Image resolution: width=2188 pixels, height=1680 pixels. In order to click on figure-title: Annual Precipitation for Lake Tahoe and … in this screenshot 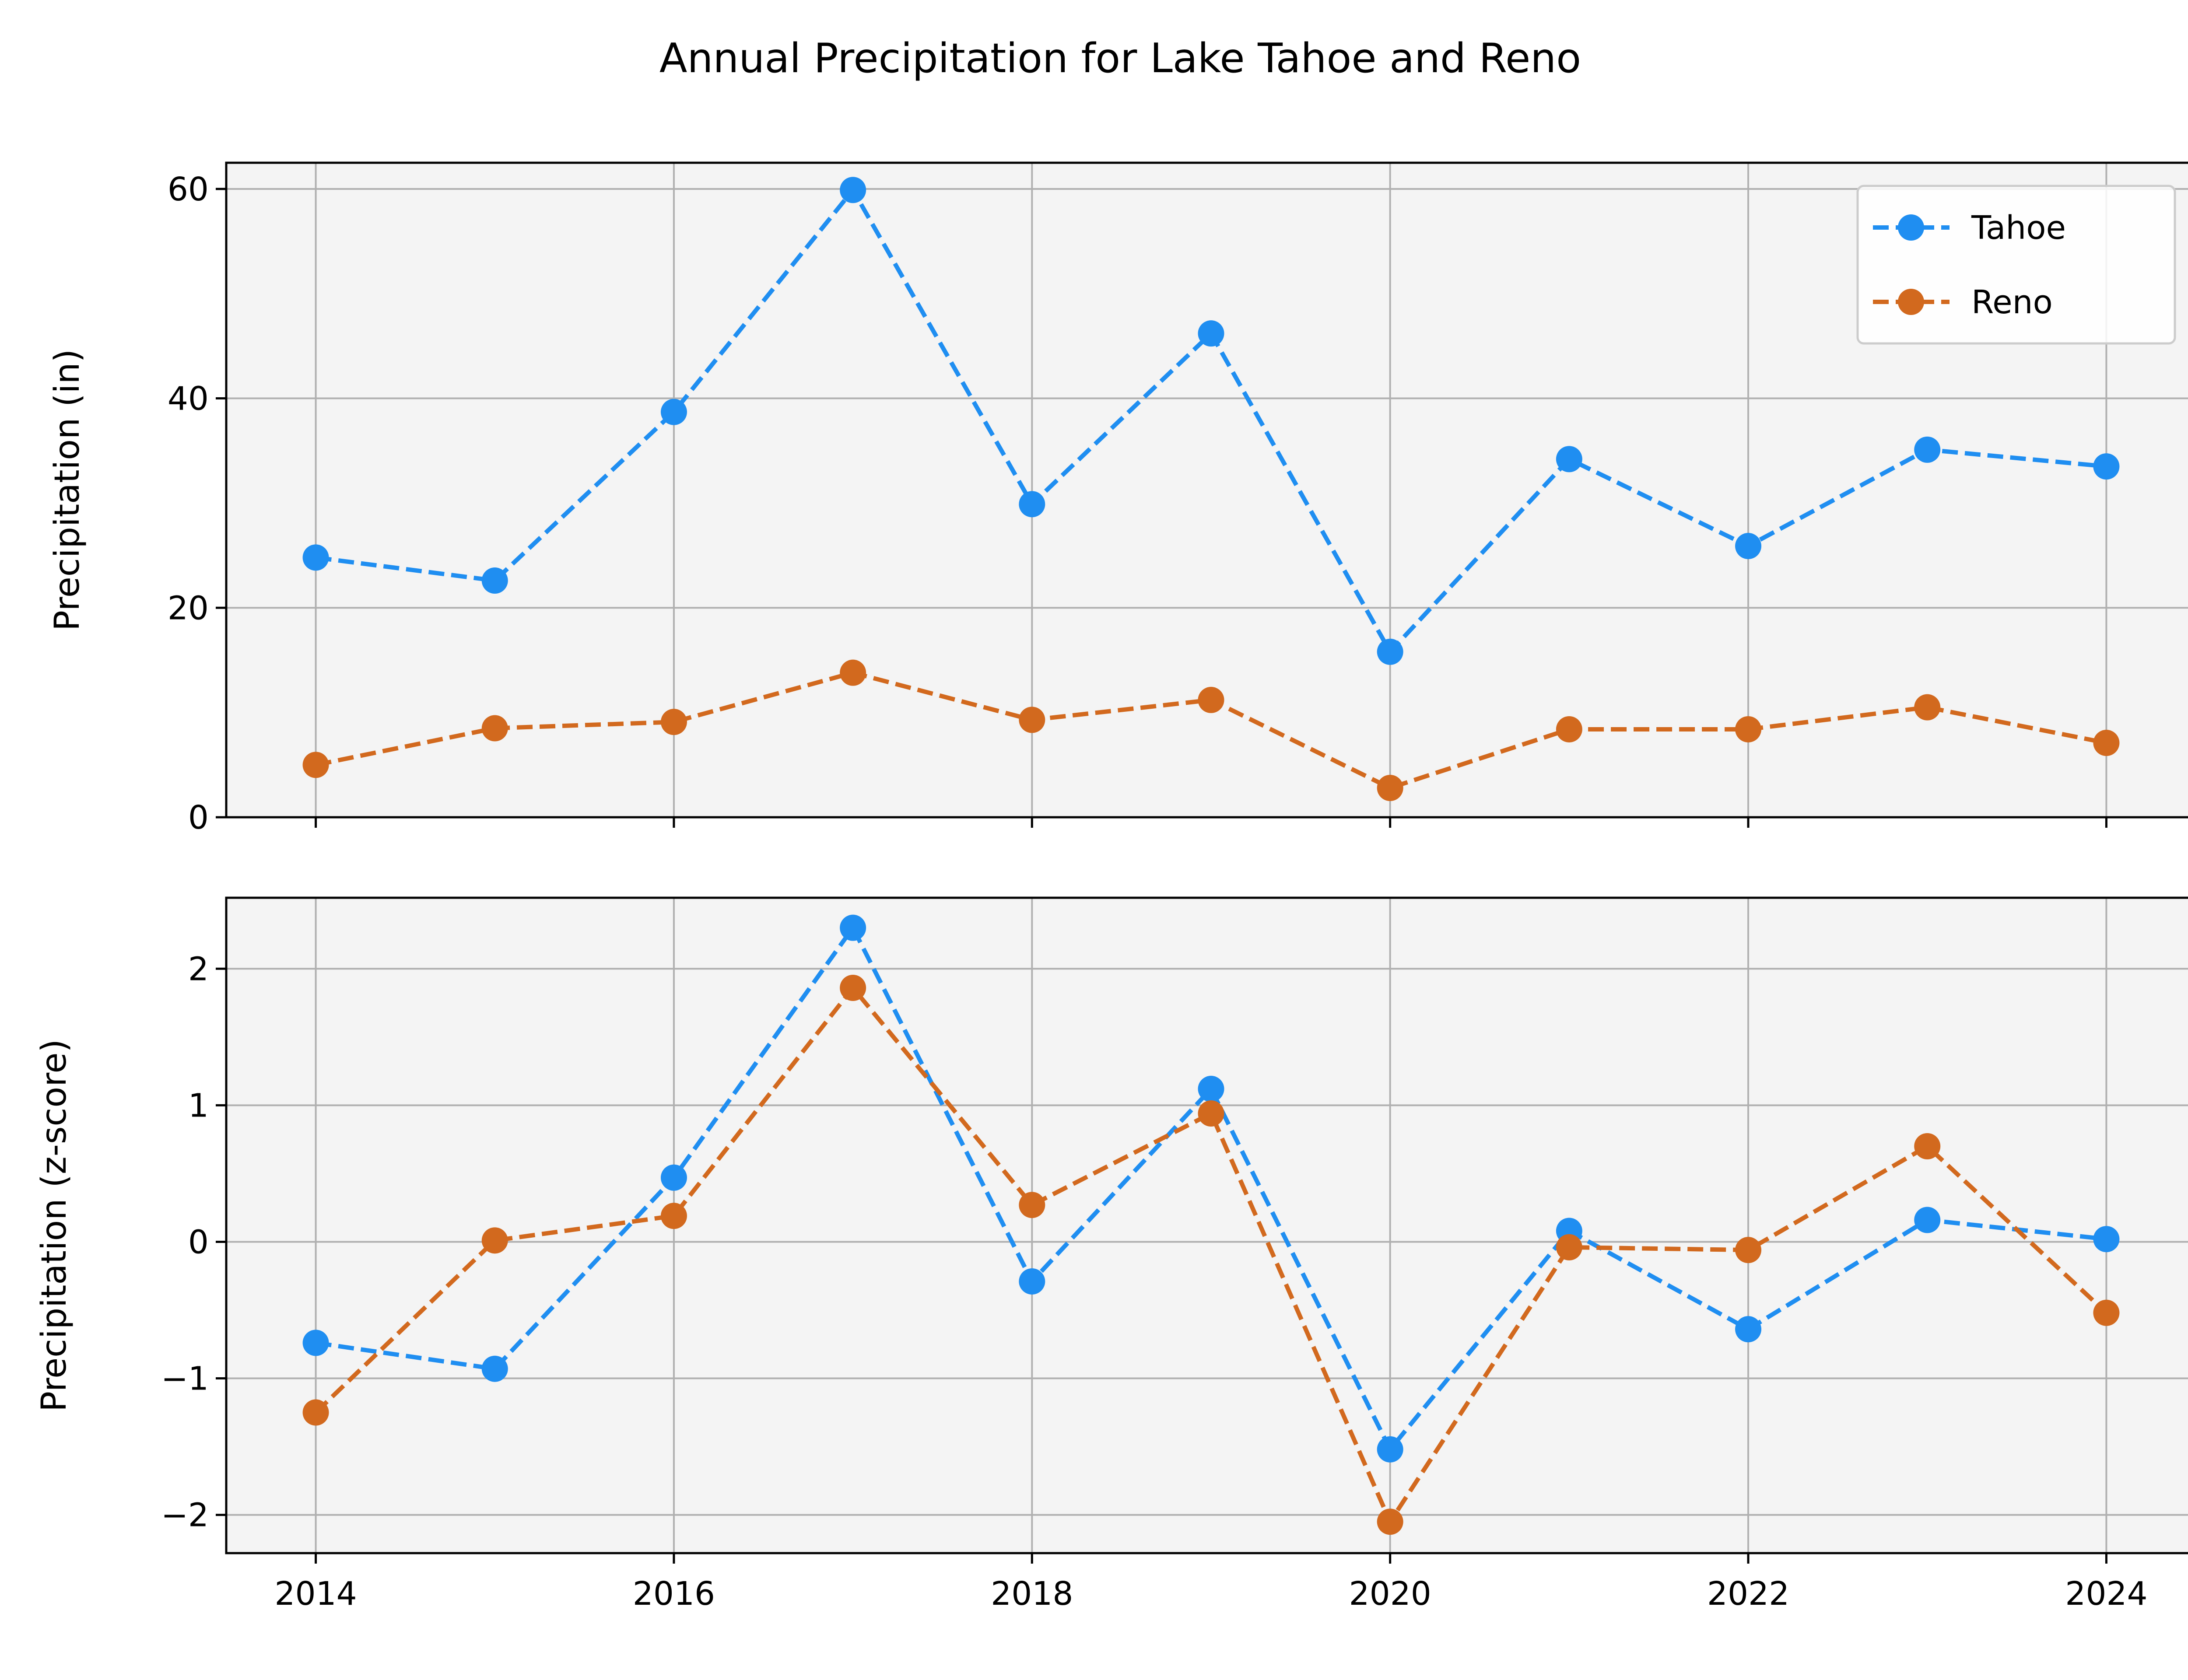, I will do `click(1120, 58)`.